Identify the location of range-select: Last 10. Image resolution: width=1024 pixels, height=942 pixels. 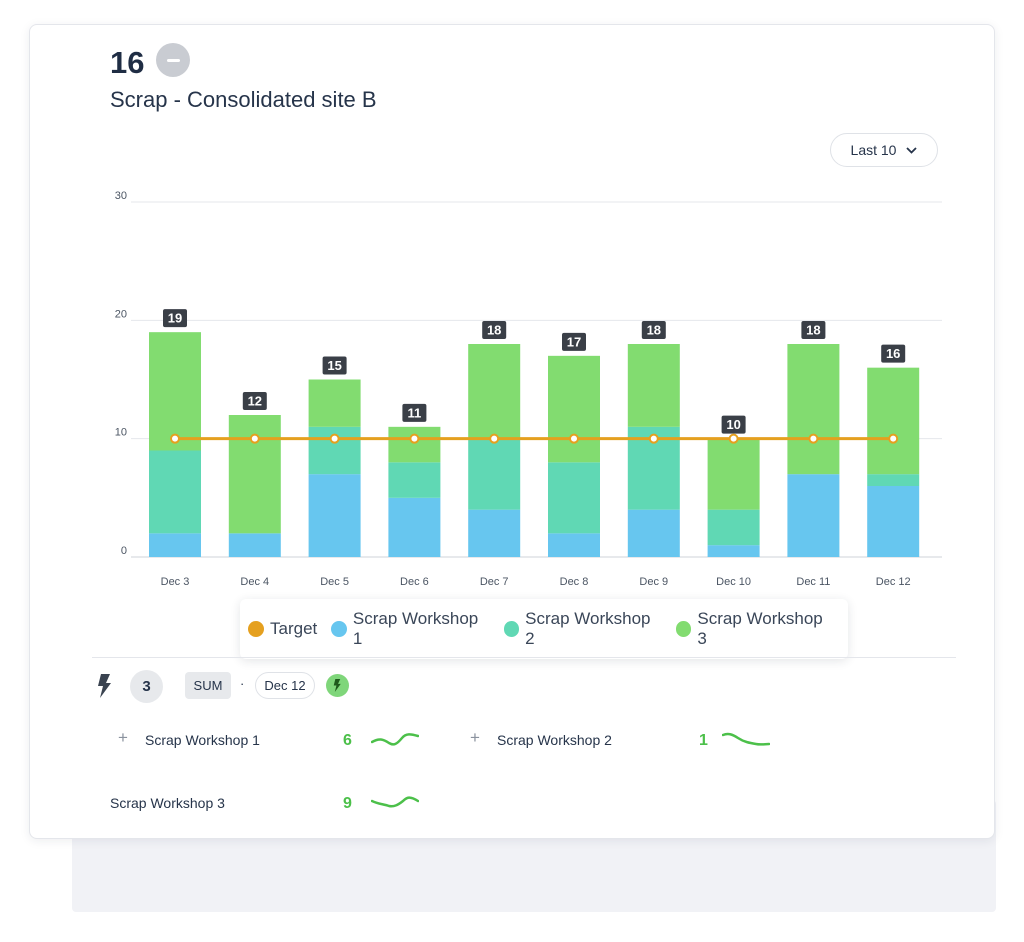
(884, 150).